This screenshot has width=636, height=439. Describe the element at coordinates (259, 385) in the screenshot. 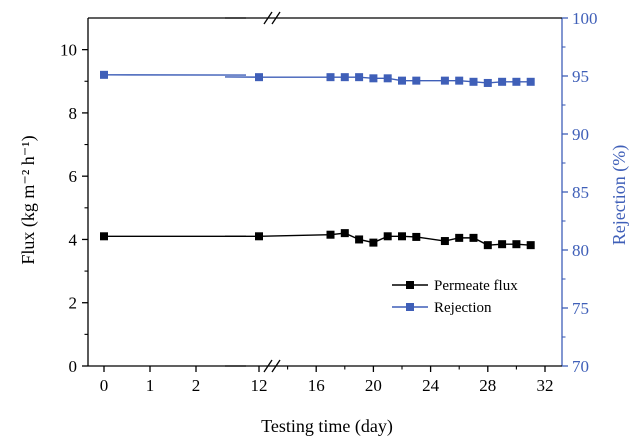

I see `x-tick-label: 12` at that location.